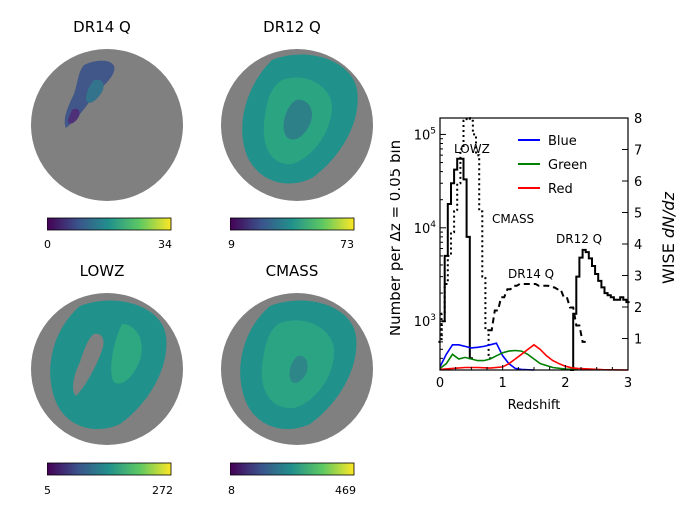  I want to click on series-dr14-q, so click(537, 313).